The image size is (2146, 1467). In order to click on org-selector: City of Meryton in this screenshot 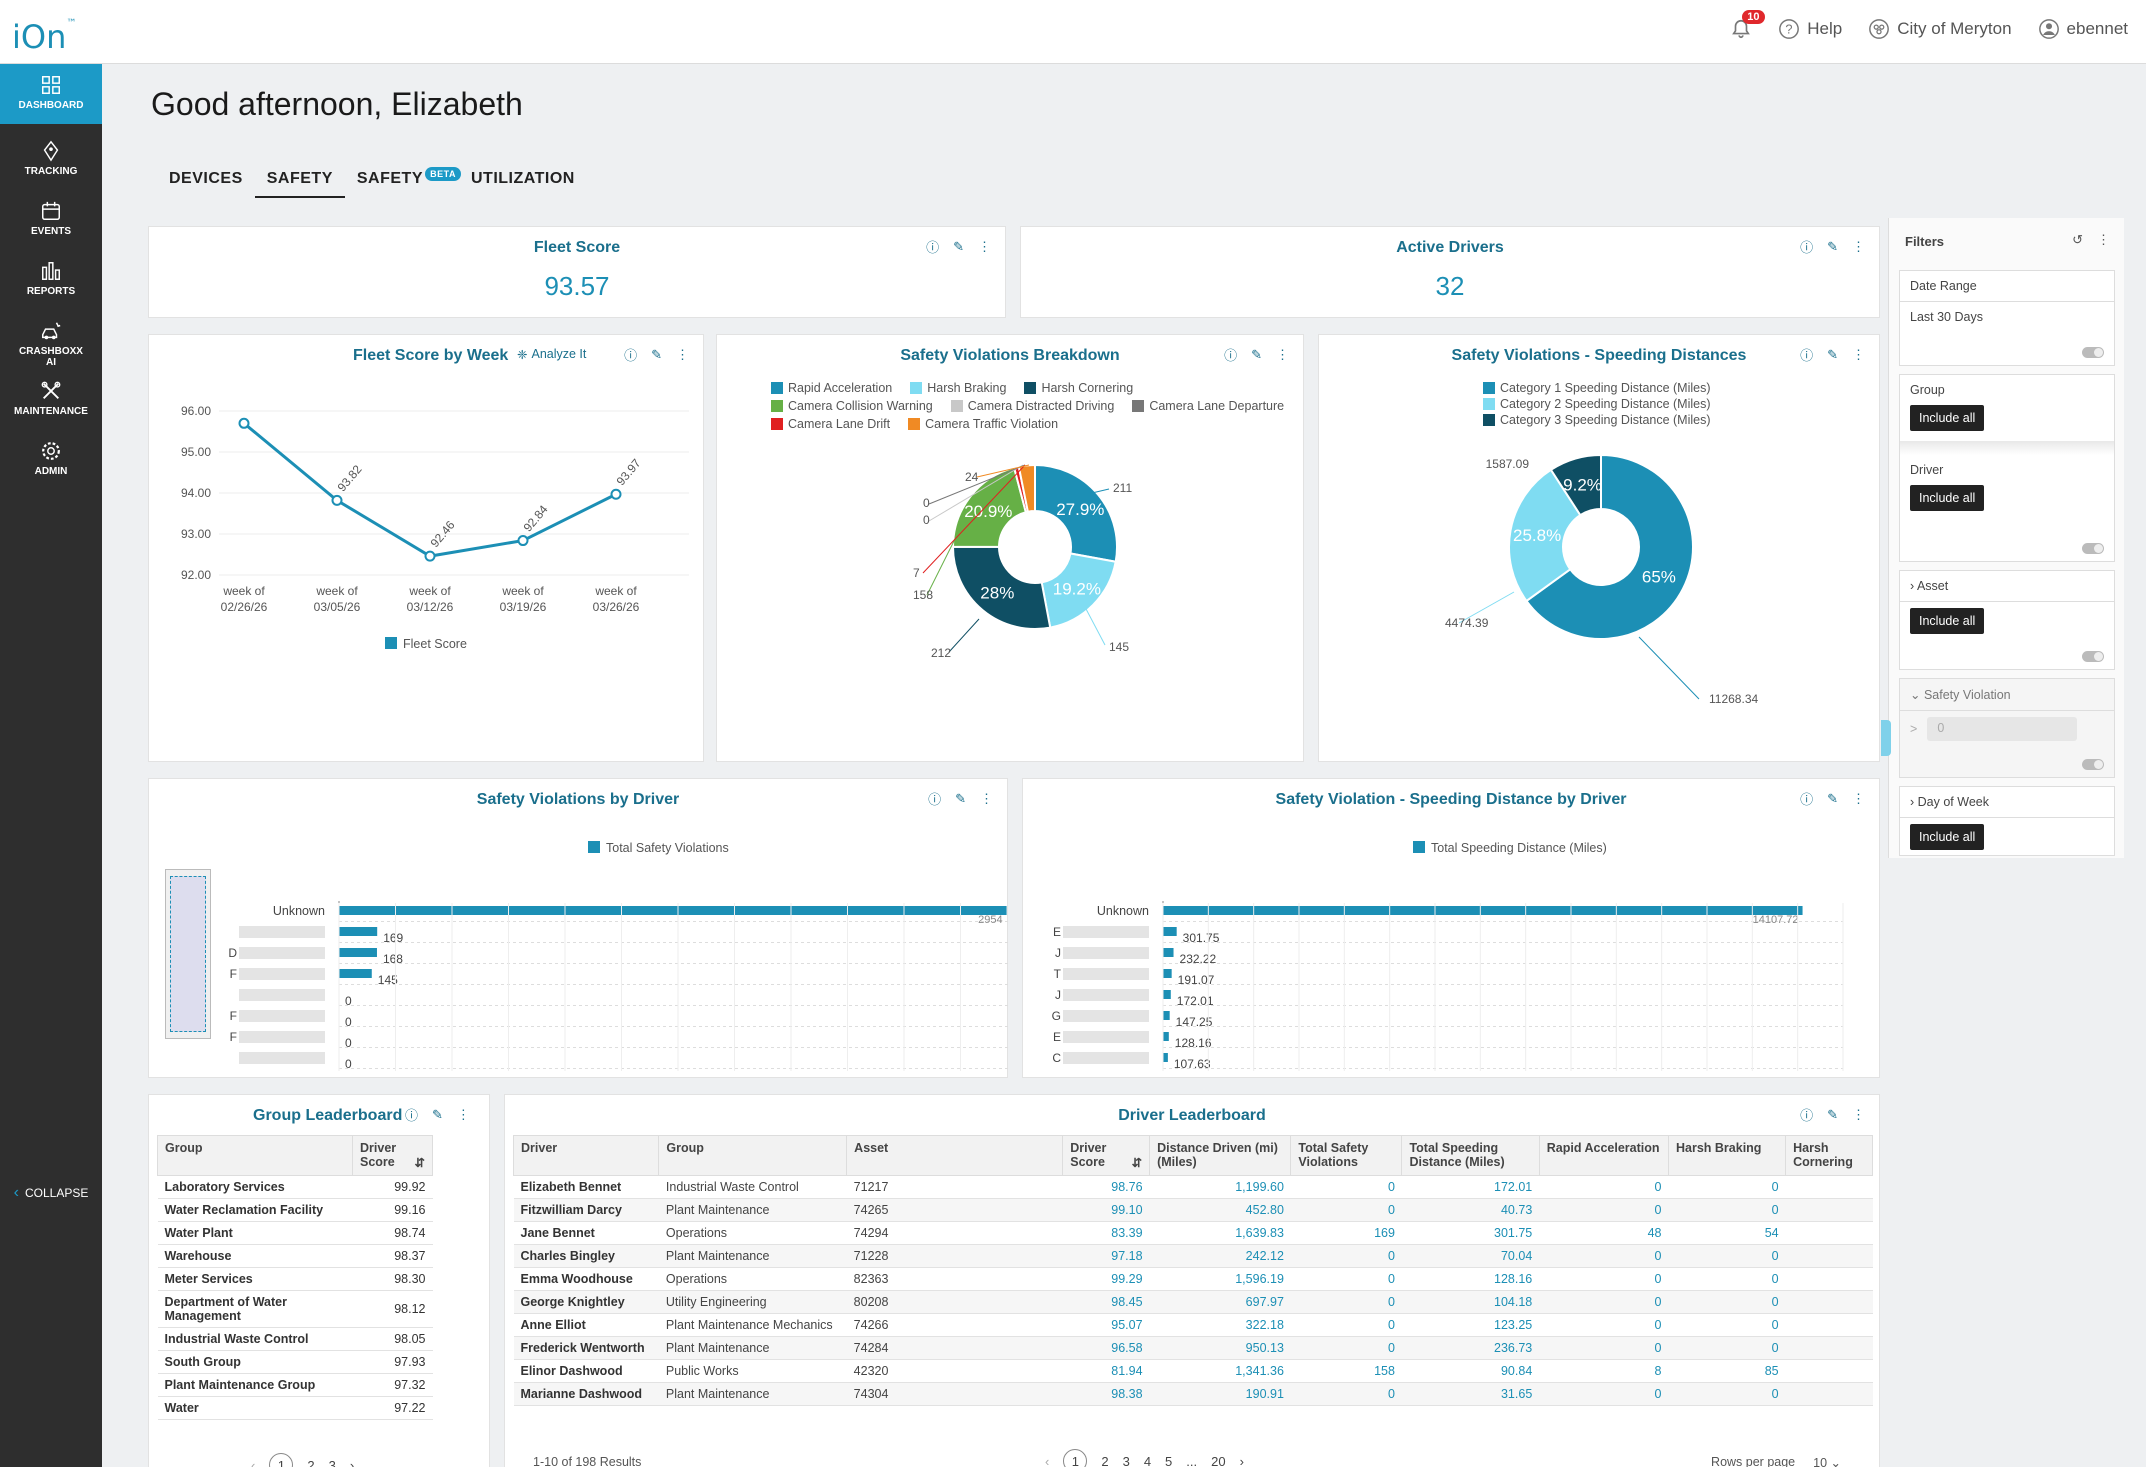, I will do `click(1940, 29)`.